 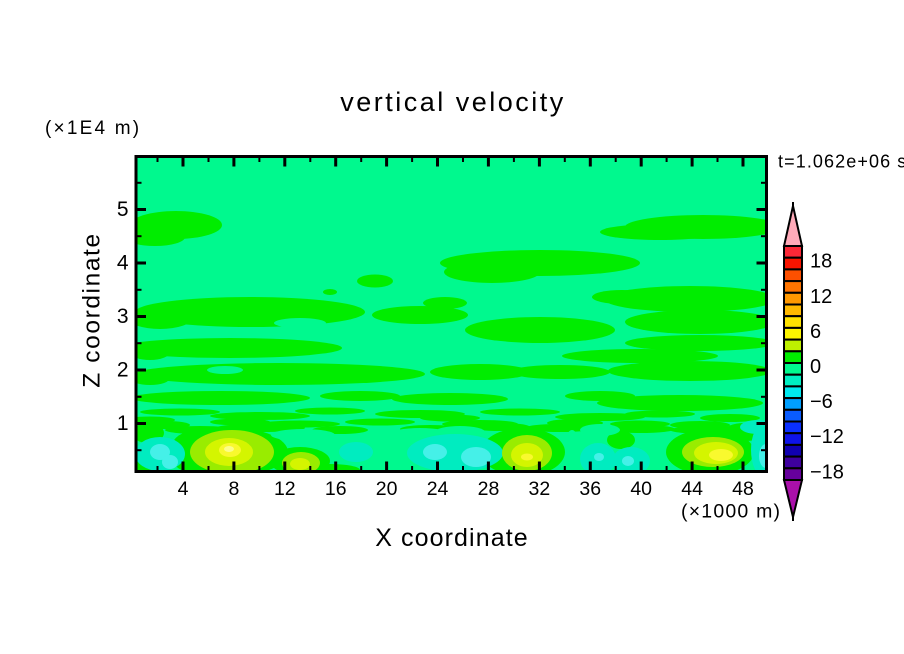 I want to click on svg-text: 2, so click(x=123, y=370).